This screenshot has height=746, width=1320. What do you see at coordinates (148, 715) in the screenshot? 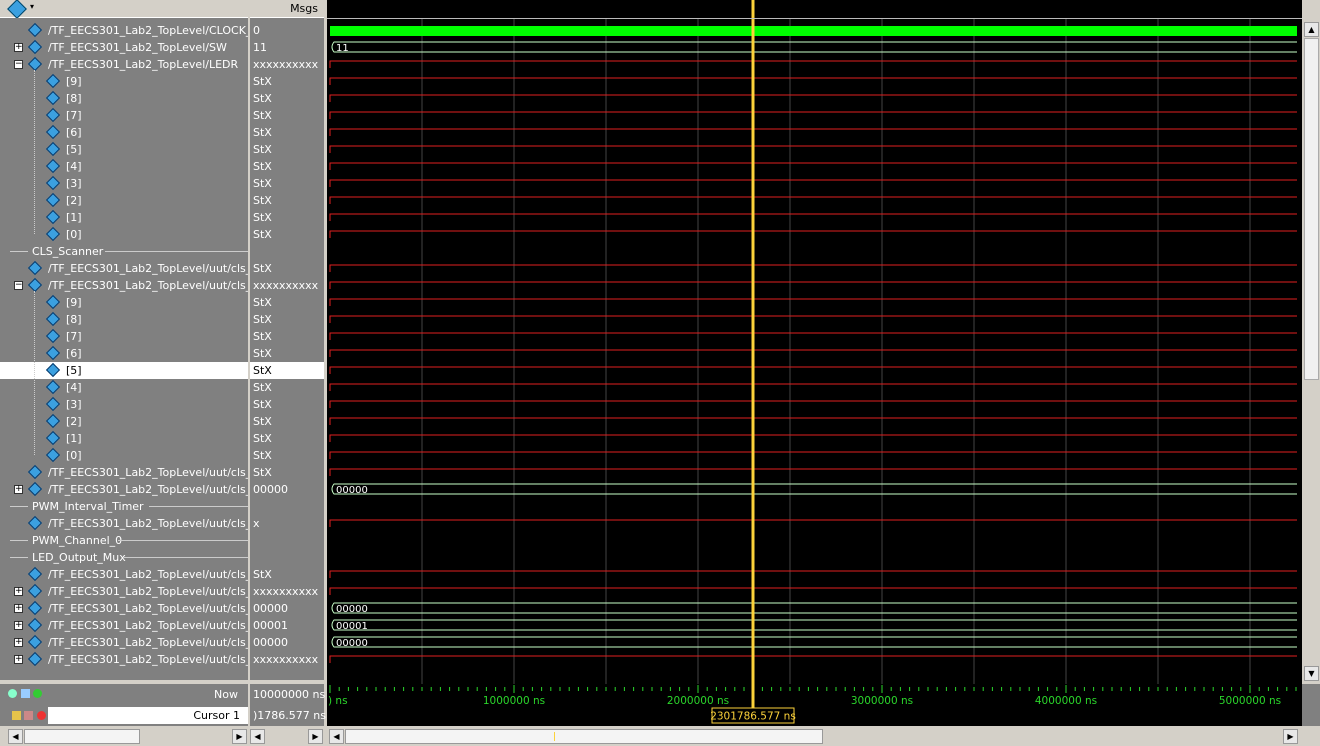
I see `cursor-row: Cursor 1` at bounding box center [148, 715].